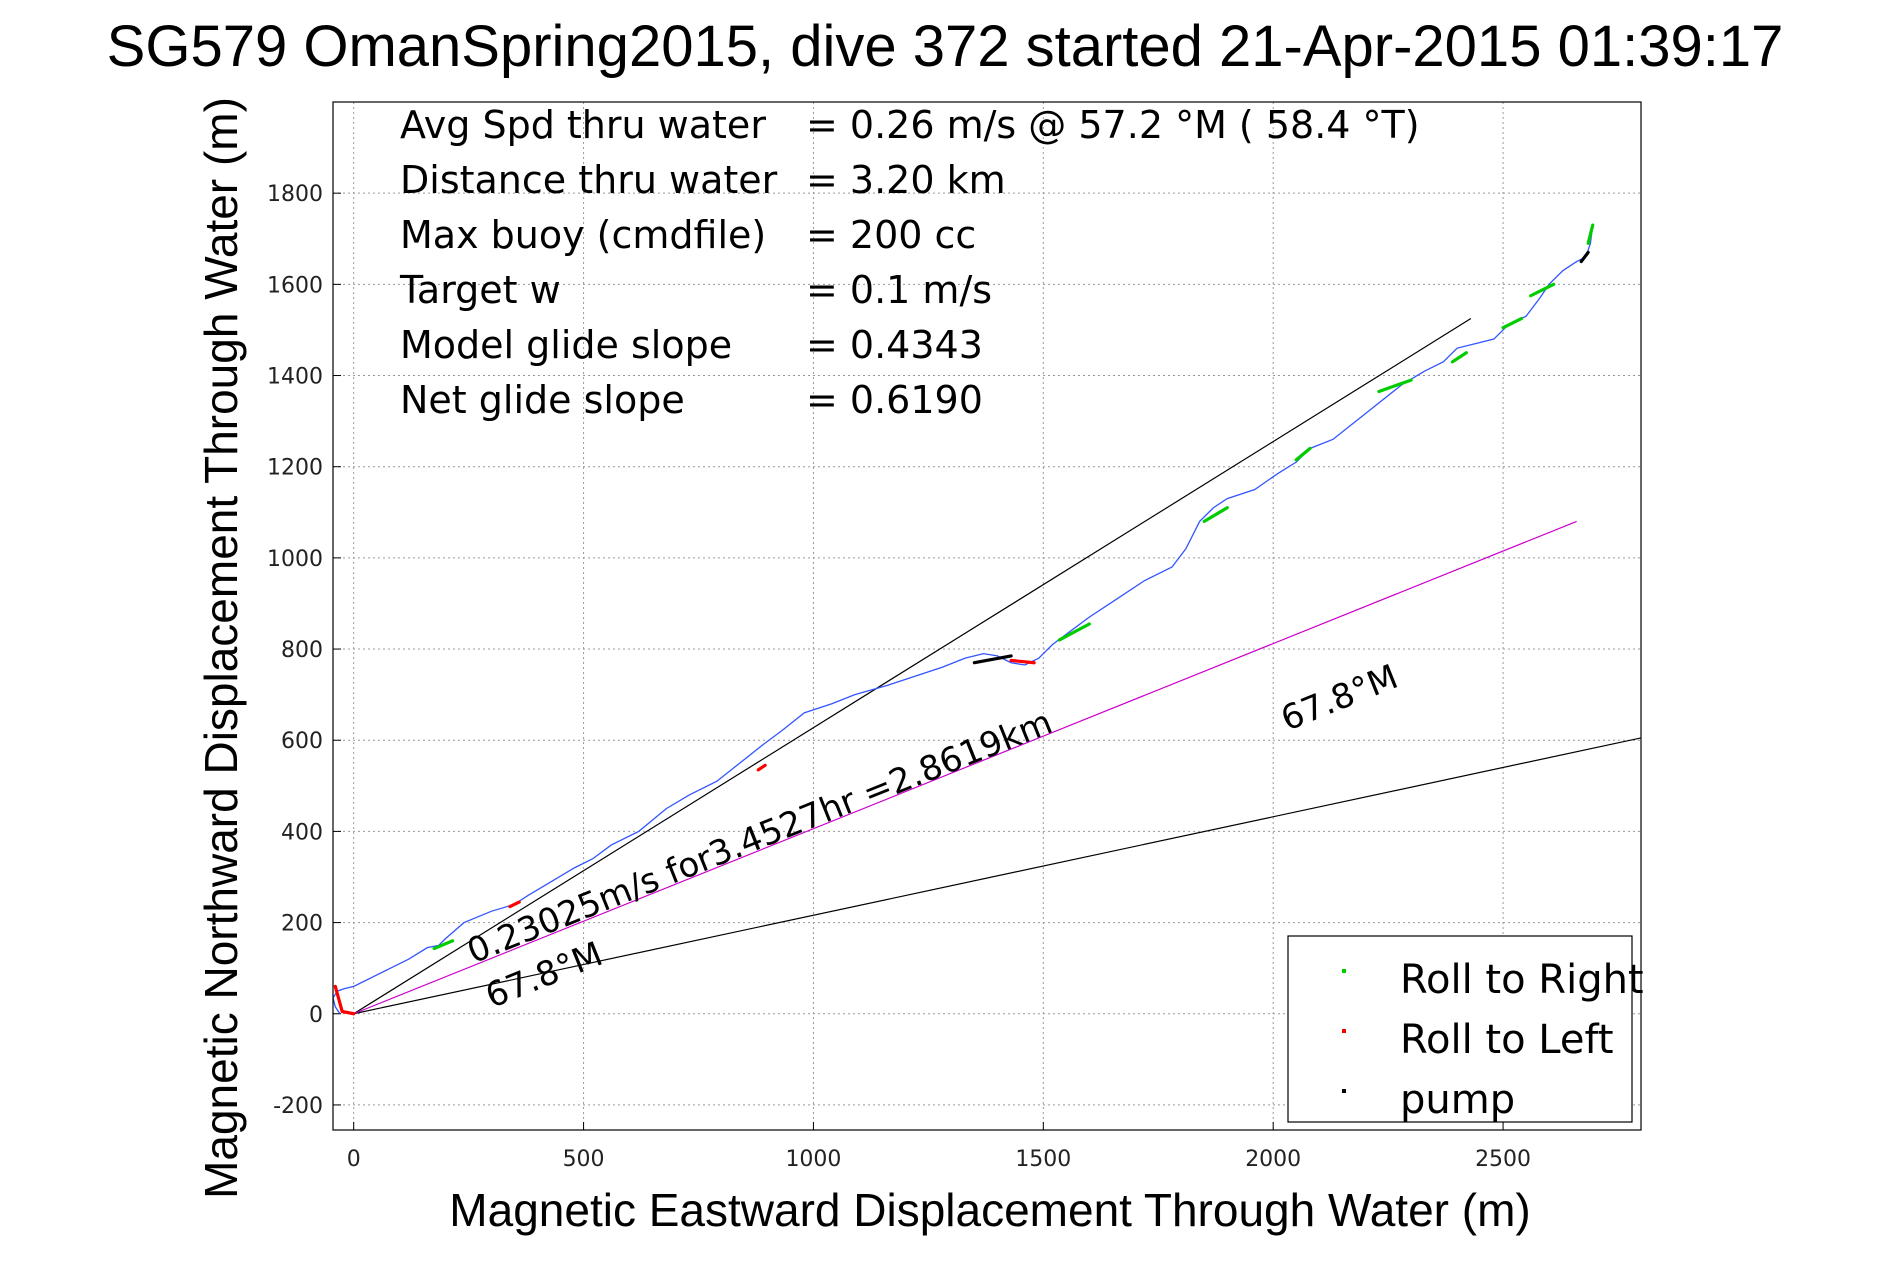 The image size is (1891, 1262). I want to click on info-label-max-buoy: Max buoy (cmdfile), so click(583, 235).